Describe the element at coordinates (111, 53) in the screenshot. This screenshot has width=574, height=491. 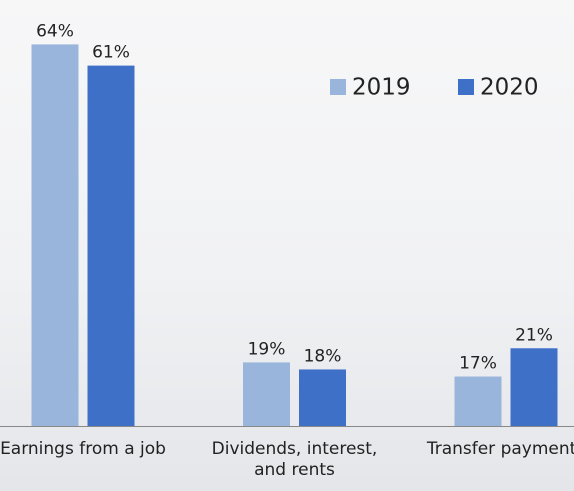
I see `data-label: 61%` at that location.